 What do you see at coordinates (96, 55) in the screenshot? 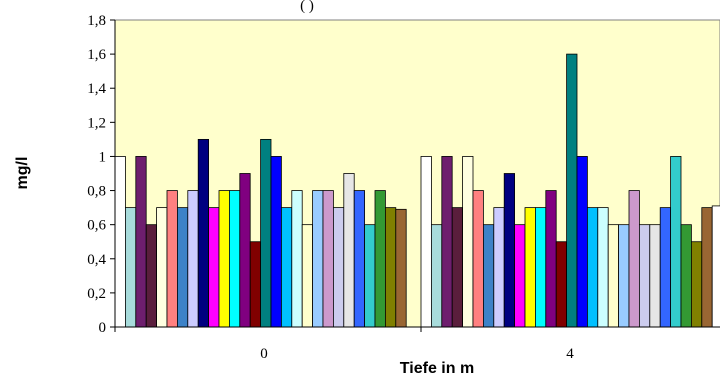
I see `y-tick-label: 1,6` at bounding box center [96, 55].